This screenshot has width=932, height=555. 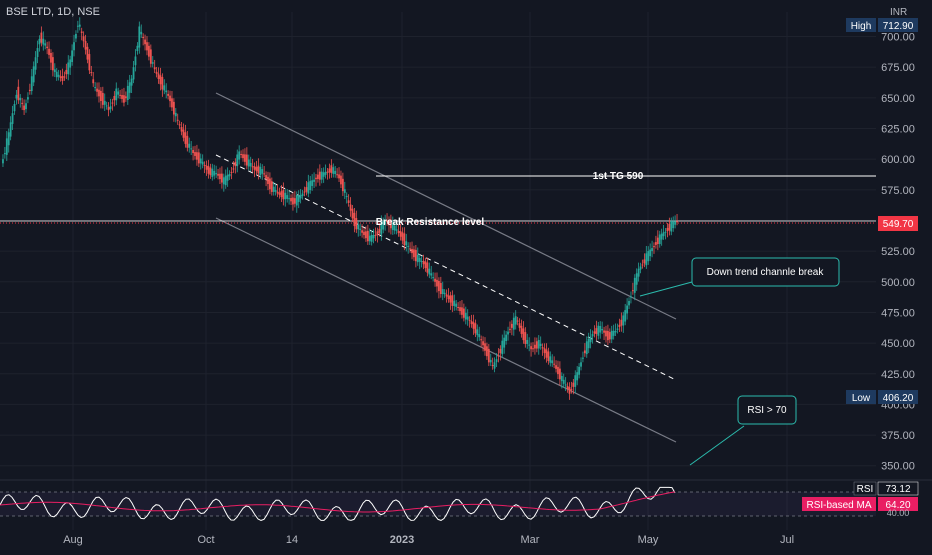 What do you see at coordinates (767, 410) in the screenshot?
I see `rsi-note-annotation: RSI > 70` at bounding box center [767, 410].